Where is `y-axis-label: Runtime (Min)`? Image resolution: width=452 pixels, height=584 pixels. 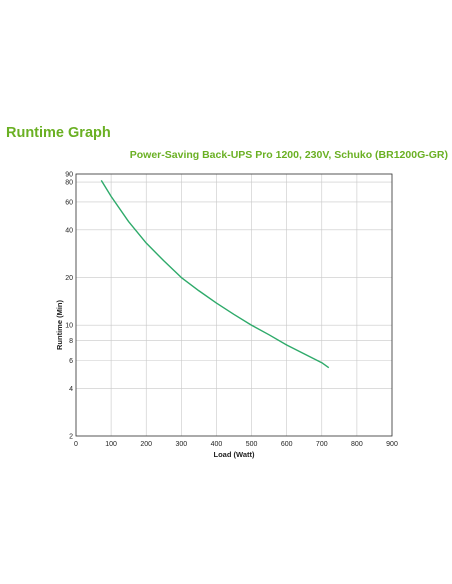
y-axis-label: Runtime (Min) is located at coordinates (59, 325).